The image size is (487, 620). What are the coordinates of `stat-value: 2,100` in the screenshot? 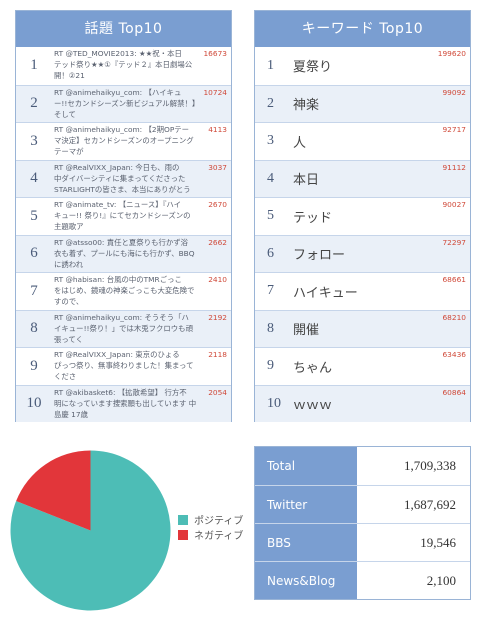 It's located at (441, 580).